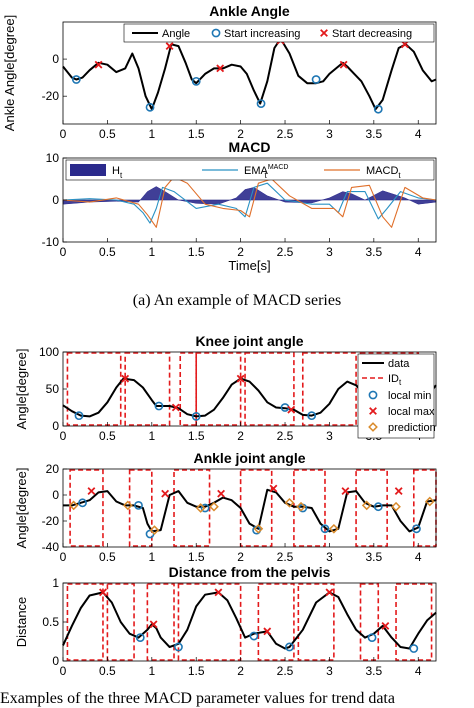 Image resolution: width=474 pixels, height=708 pixels. I want to click on series-line-data, so click(250, 510).